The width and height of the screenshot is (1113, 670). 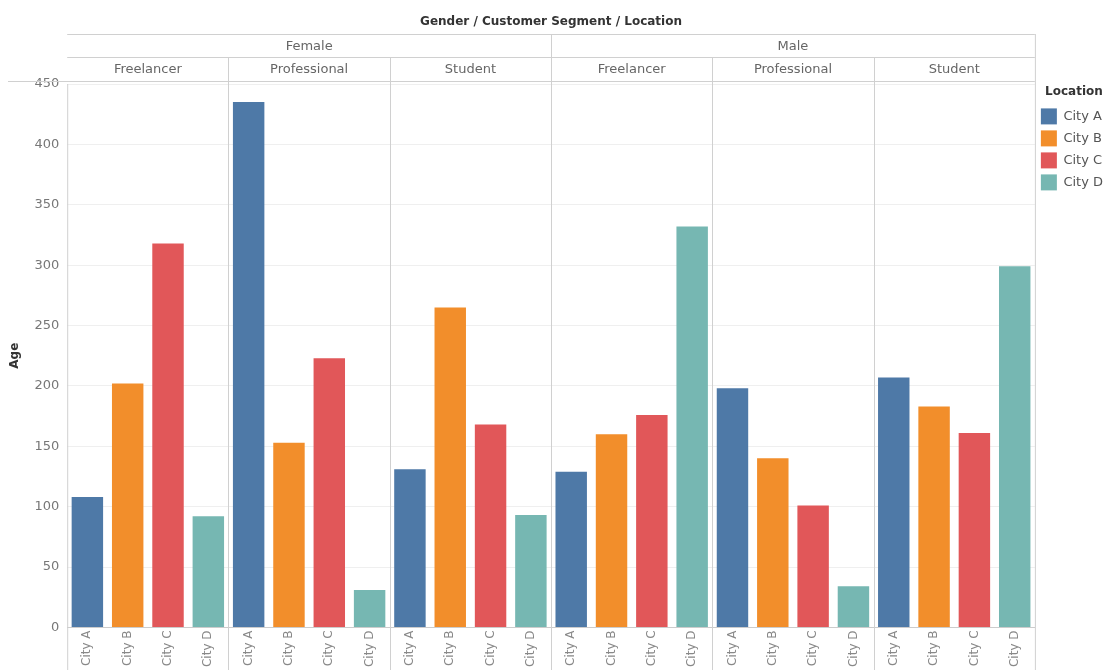 I want to click on y-tick-label: 400, so click(x=47, y=143).